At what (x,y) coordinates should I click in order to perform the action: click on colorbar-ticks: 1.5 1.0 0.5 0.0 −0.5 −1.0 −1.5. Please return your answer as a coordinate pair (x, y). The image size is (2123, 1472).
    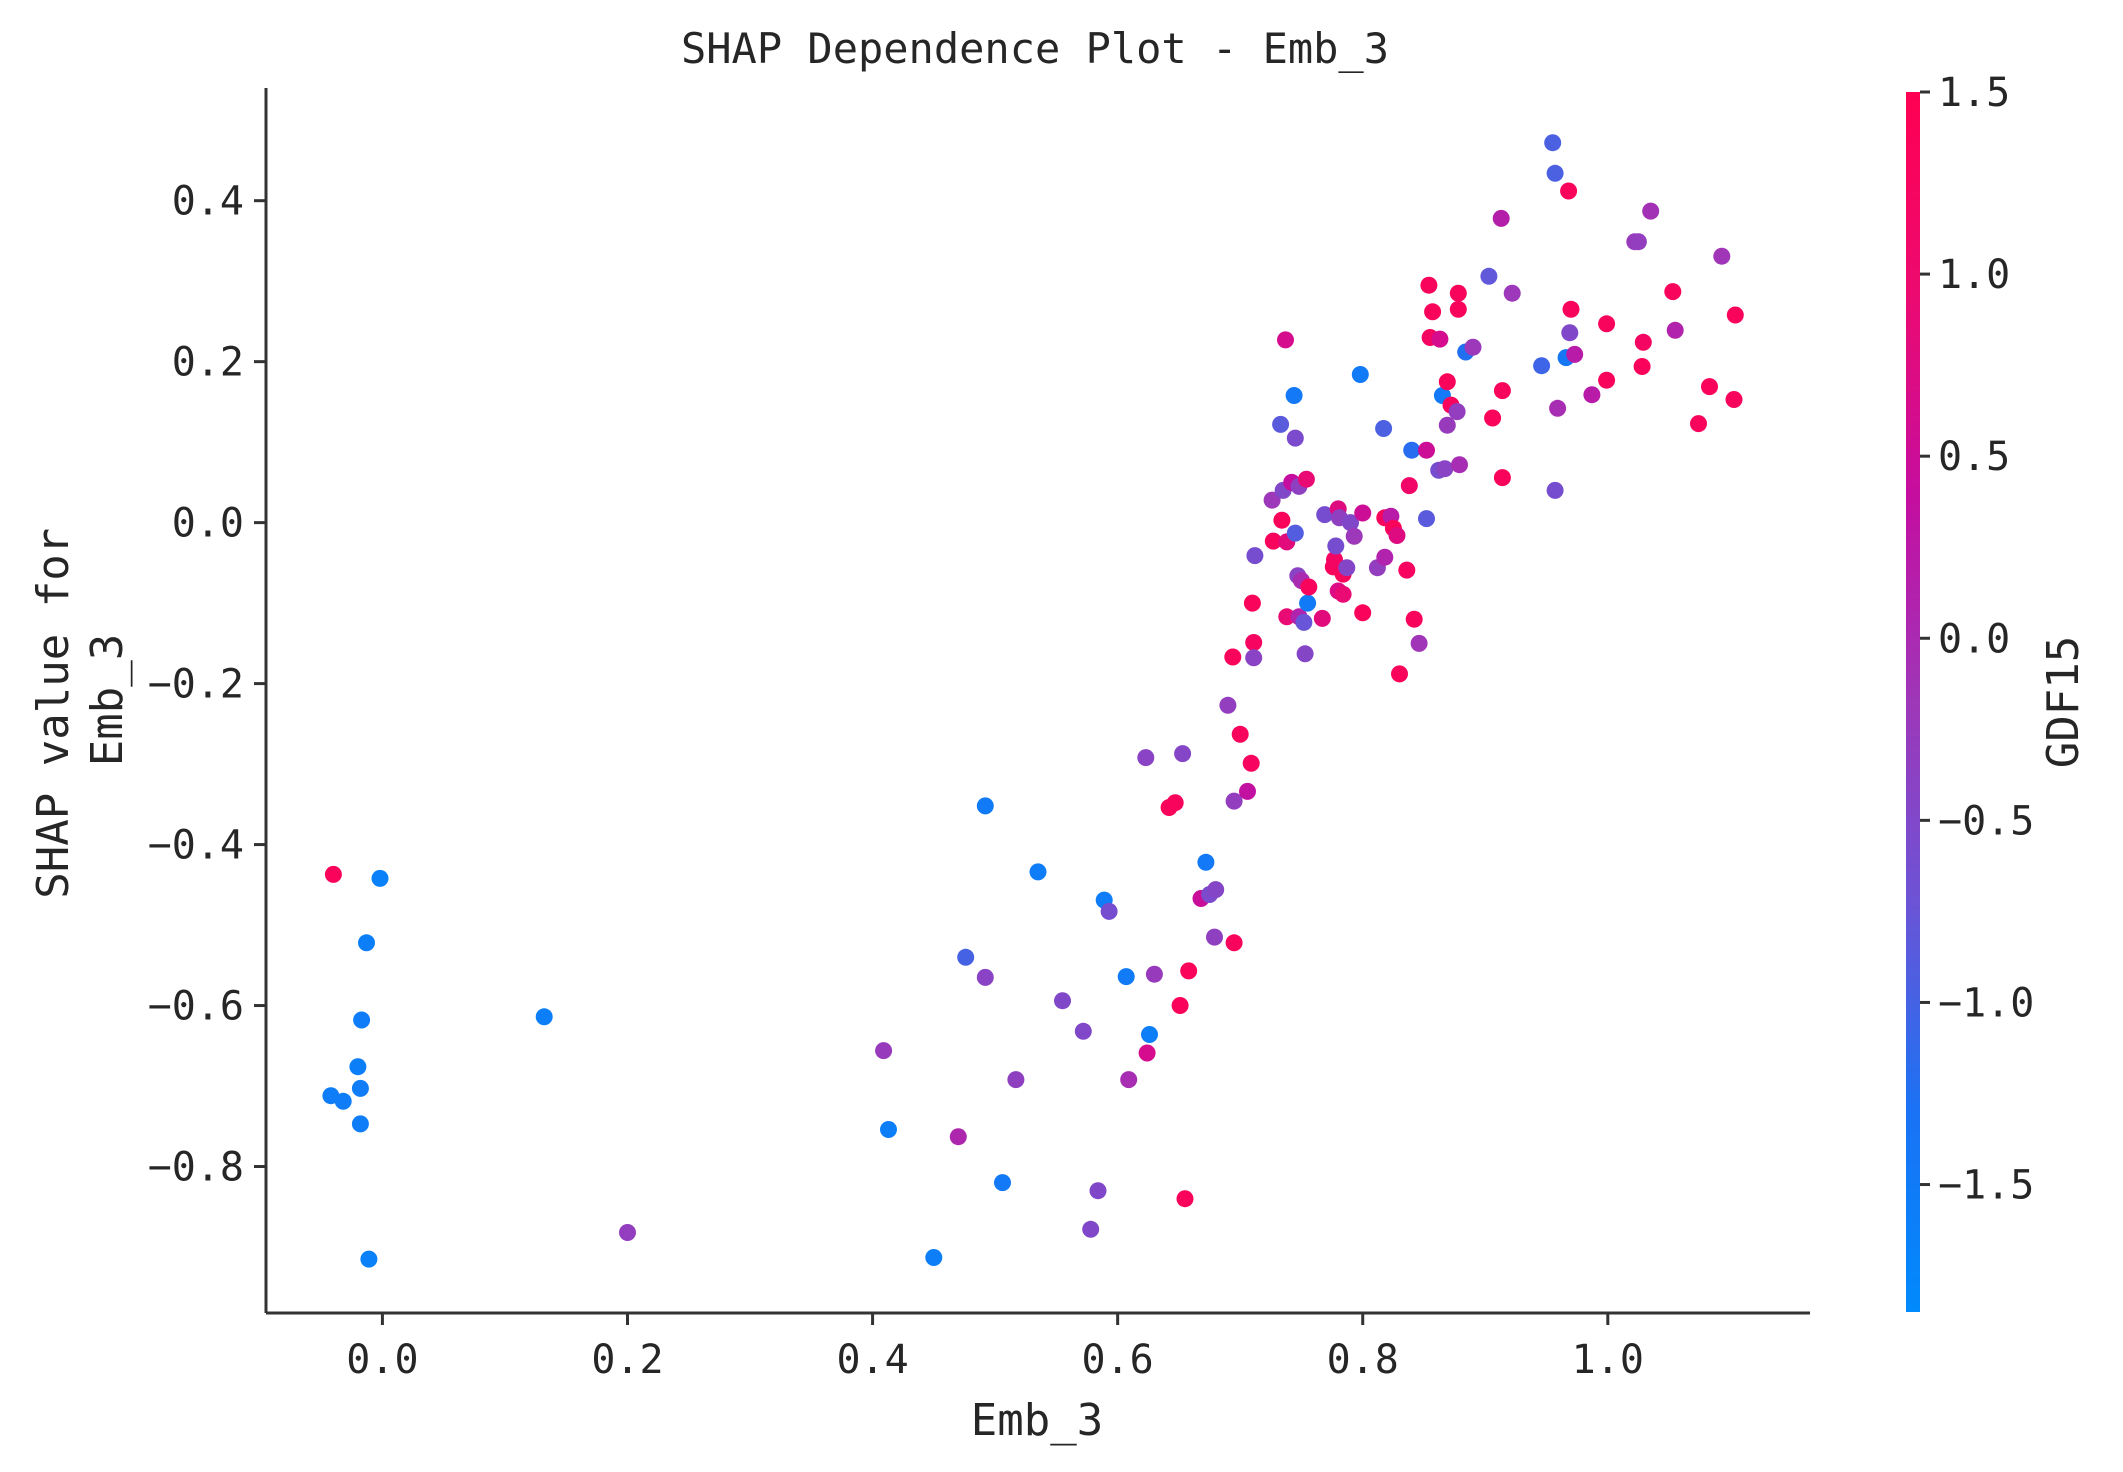
    Looking at the image, I should click on (1977, 639).